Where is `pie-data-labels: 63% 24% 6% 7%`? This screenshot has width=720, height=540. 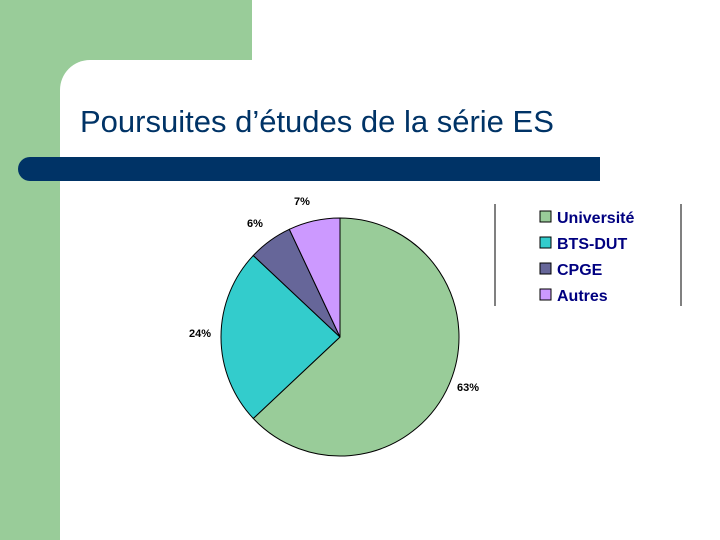 pie-data-labels: 63% 24% 6% 7% is located at coordinates (334, 295).